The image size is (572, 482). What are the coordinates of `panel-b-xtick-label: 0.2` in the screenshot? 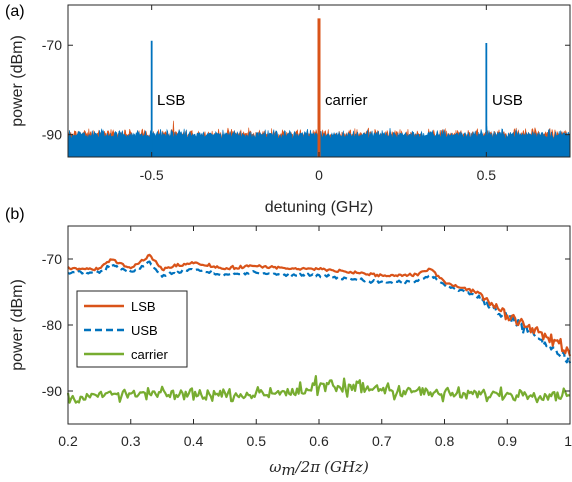 It's located at (68, 441).